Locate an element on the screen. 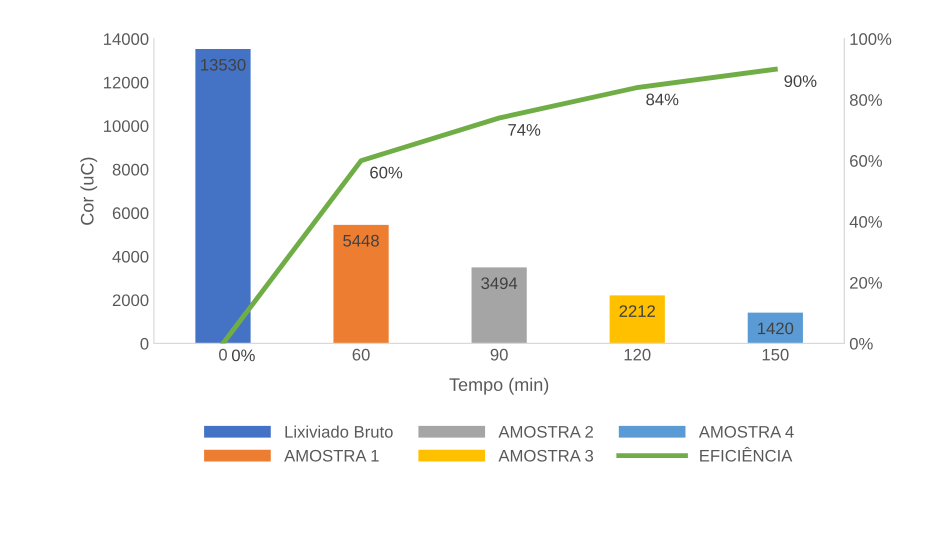  y2-tick-label: 0% is located at coordinates (861, 344).